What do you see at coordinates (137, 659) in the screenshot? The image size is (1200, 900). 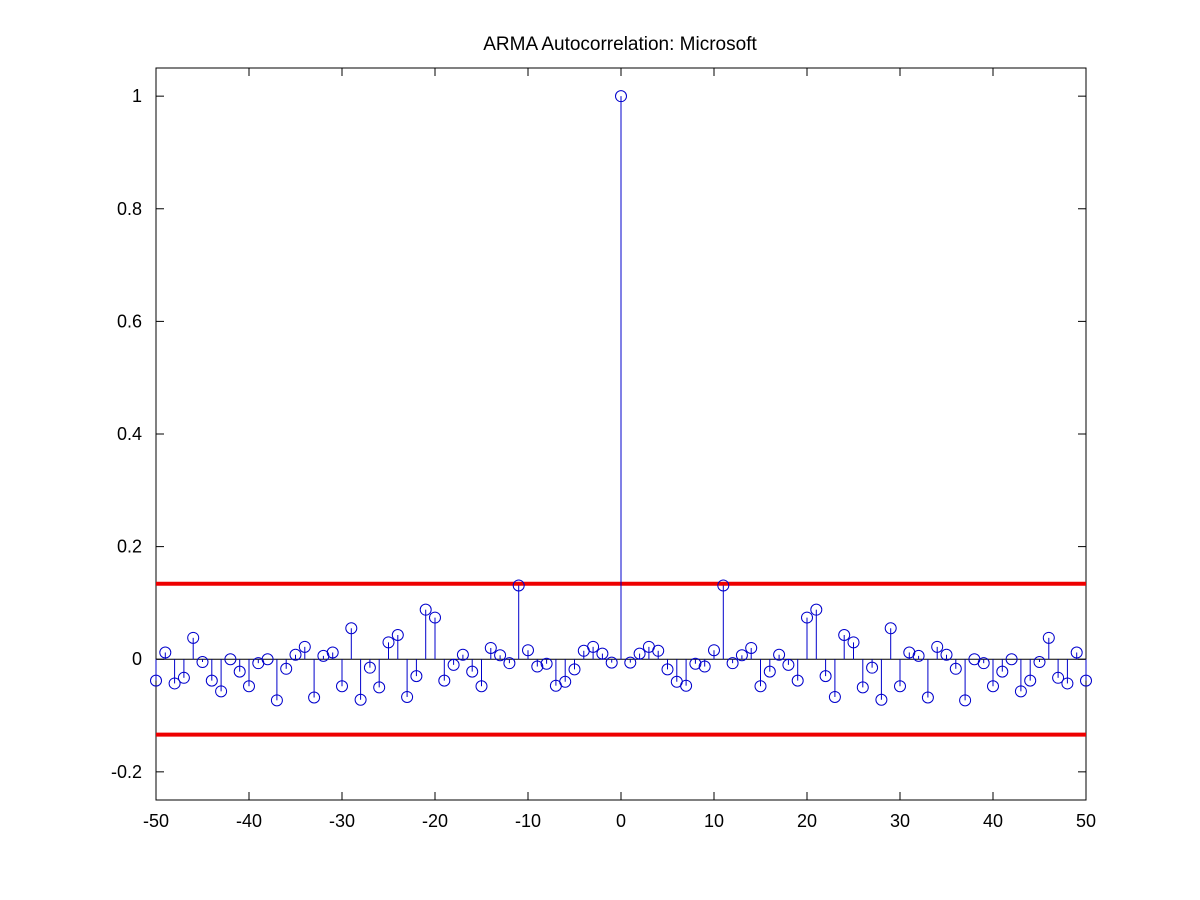 I see `y-tick-label: 0` at bounding box center [137, 659].